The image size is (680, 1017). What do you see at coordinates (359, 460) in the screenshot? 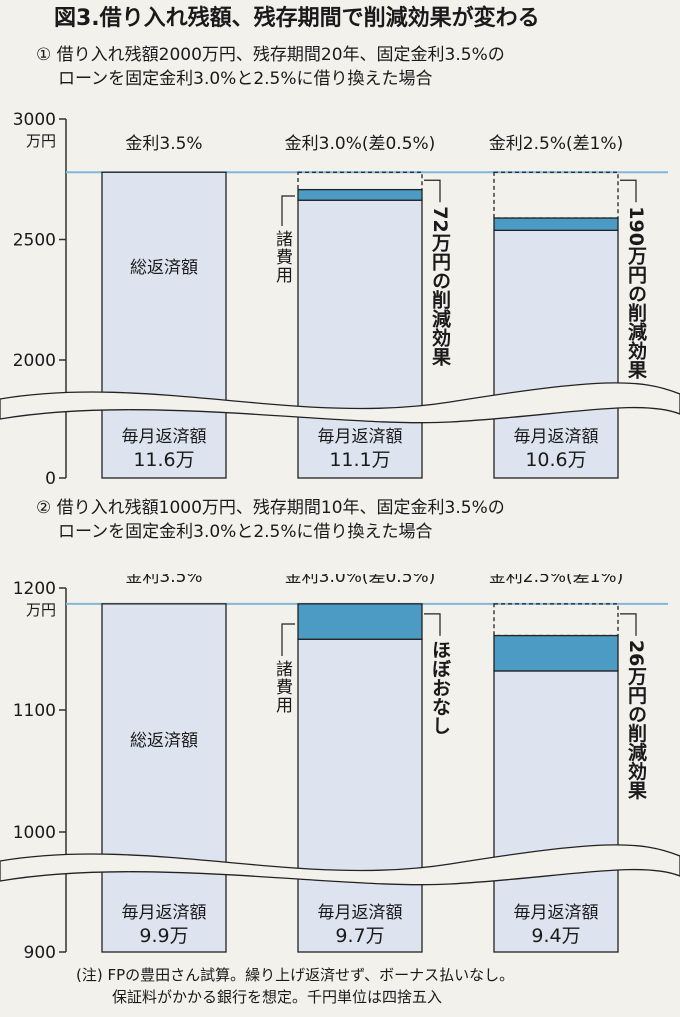
I see `c0-monthly-value: 11.1万` at bounding box center [359, 460].